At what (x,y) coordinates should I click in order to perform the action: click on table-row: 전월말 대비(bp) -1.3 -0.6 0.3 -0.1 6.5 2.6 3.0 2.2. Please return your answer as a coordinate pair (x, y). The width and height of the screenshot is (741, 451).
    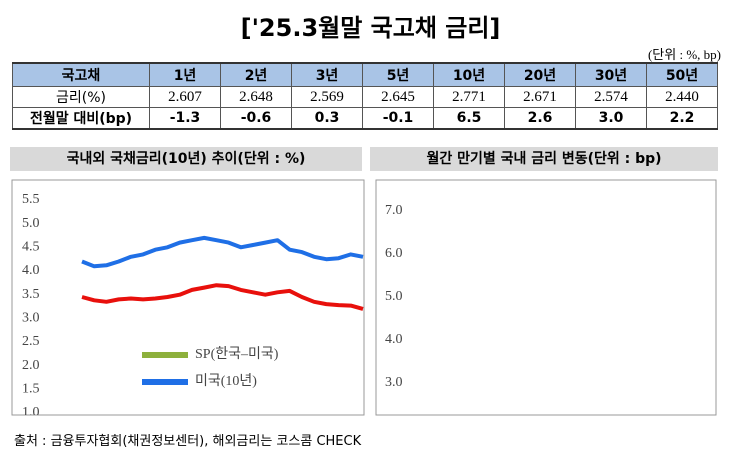
    Looking at the image, I should click on (365, 118).